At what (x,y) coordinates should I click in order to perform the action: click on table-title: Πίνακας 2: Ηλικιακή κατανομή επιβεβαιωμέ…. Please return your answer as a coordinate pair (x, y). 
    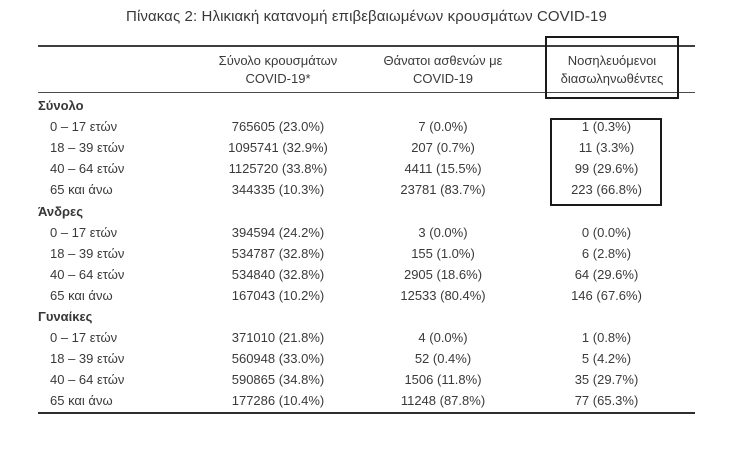
    Looking at the image, I should click on (366, 16).